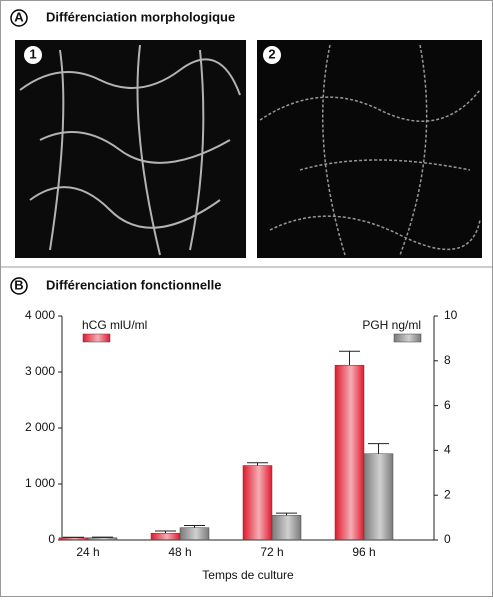 This screenshot has height=602, width=493. I want to click on y2-tick-label: 6, so click(447, 405).